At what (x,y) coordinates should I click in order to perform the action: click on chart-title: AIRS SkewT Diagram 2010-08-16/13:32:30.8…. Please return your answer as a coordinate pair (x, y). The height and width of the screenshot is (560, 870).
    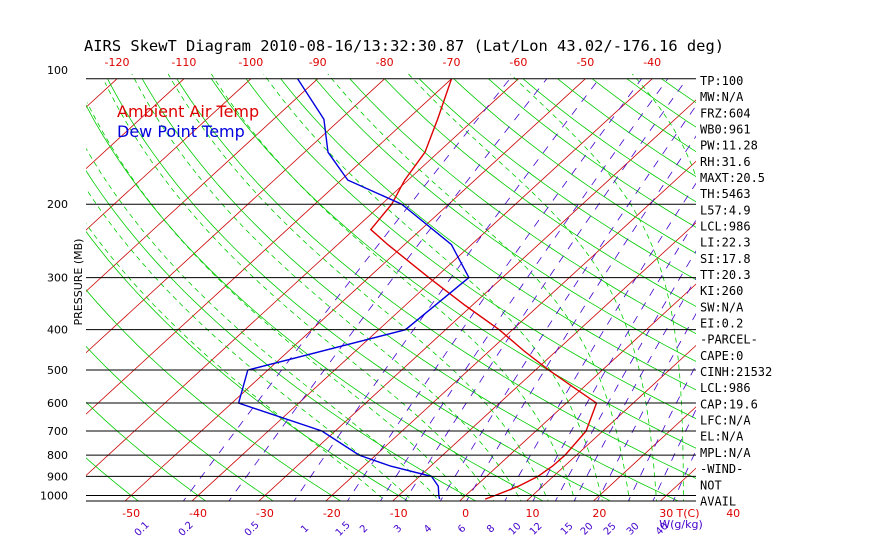
    Looking at the image, I should click on (404, 46).